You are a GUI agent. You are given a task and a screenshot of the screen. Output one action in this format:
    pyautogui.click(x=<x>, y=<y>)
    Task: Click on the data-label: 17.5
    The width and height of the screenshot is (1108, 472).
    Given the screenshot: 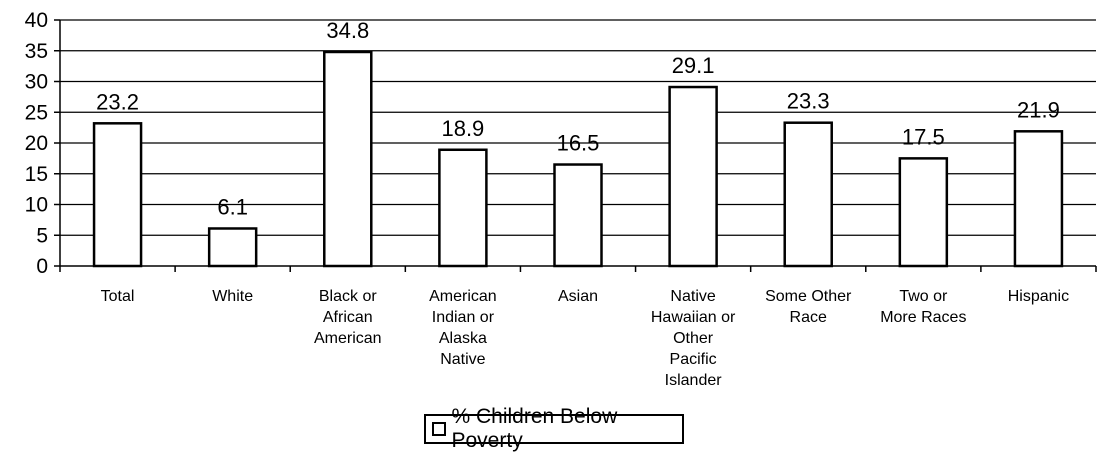 What is the action you would take?
    pyautogui.click(x=923, y=136)
    